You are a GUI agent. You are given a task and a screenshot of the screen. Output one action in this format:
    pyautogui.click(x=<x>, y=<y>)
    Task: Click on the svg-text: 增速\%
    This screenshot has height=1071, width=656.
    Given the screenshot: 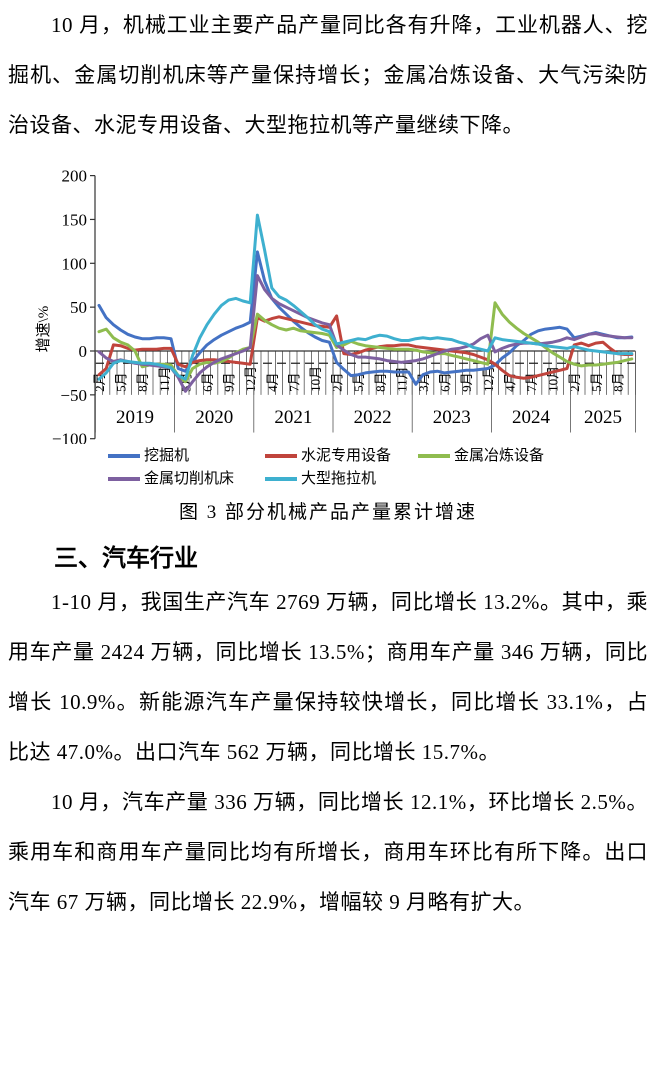 What is the action you would take?
    pyautogui.click(x=43, y=329)
    